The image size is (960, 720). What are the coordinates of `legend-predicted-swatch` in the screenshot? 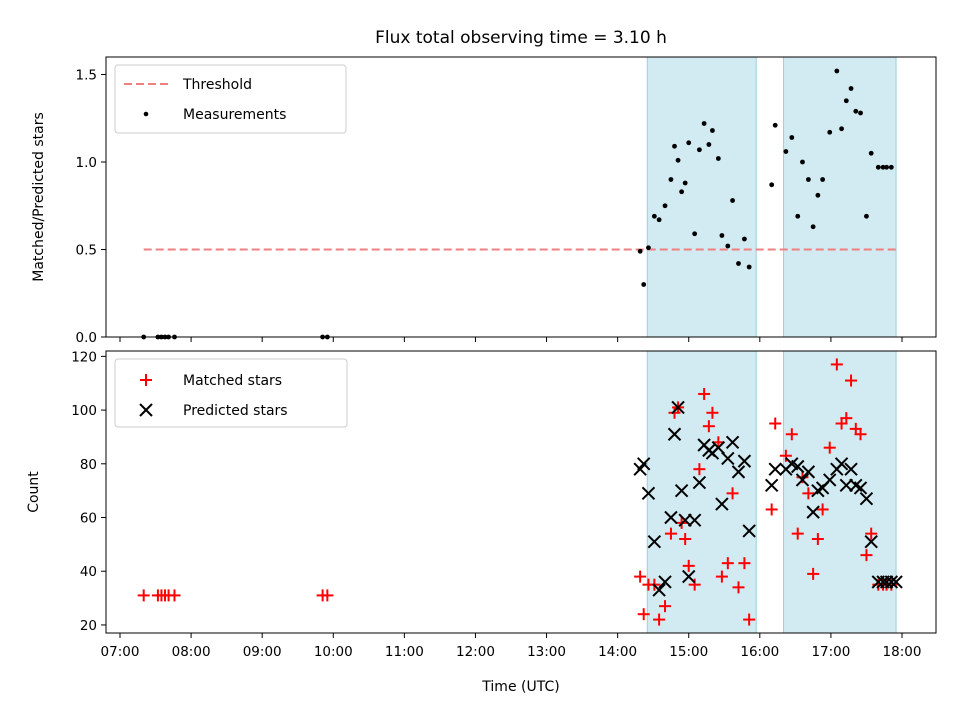 It's located at (146, 410).